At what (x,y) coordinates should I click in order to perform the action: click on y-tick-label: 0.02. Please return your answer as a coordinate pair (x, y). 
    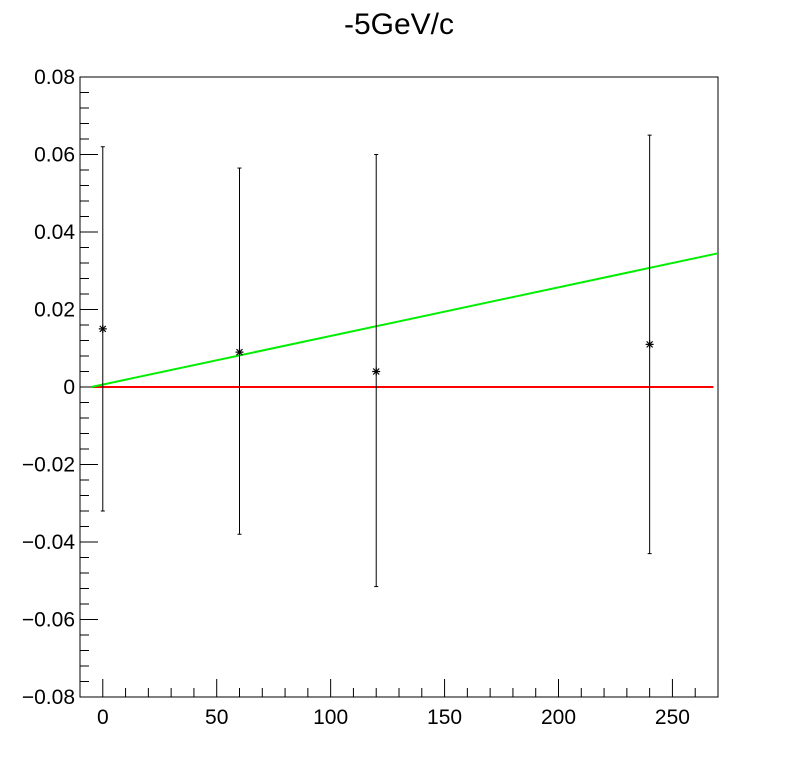
    Looking at the image, I should click on (54, 310).